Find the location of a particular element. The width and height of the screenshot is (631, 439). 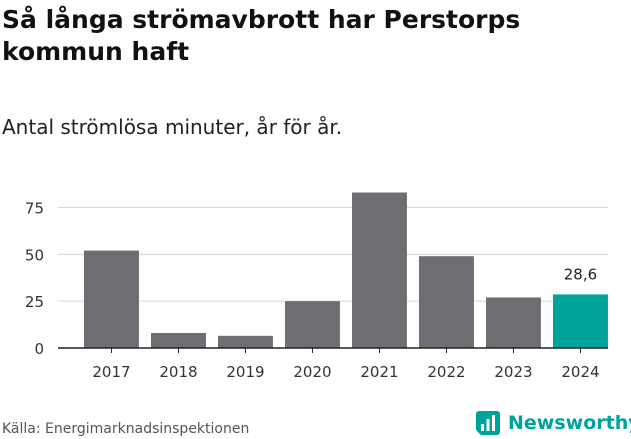

y-tick-label: 50 is located at coordinates (34, 255).